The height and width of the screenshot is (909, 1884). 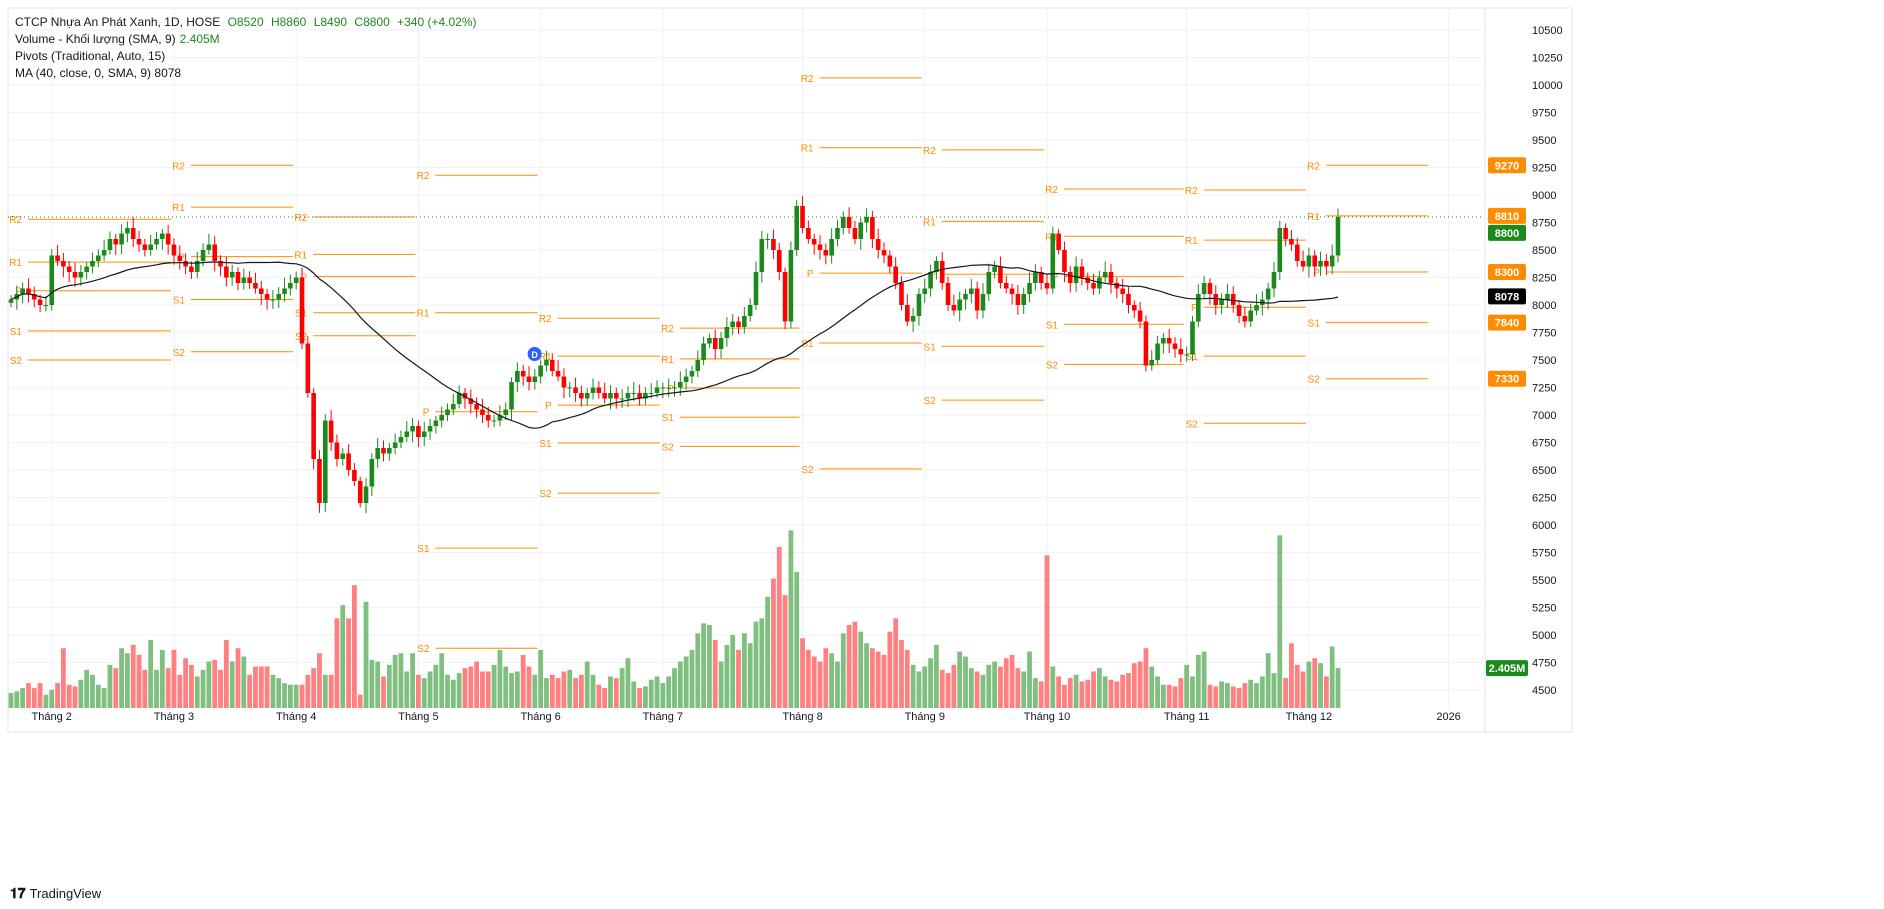 I want to click on ma-indicator-row: MA (40, close, 0, SMA, 9) 8078, so click(x=246, y=73).